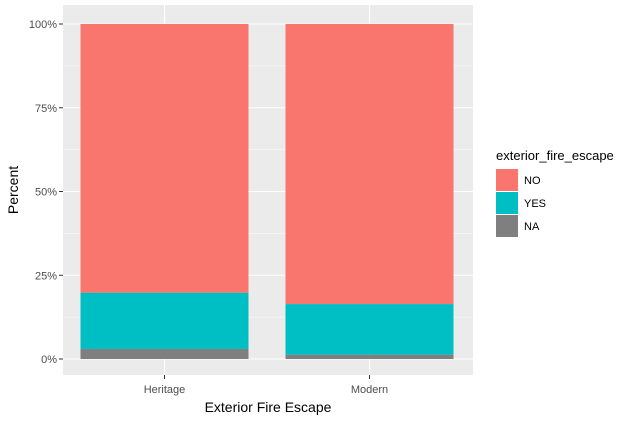  I want to click on legend-label-no: NO, so click(532, 181).